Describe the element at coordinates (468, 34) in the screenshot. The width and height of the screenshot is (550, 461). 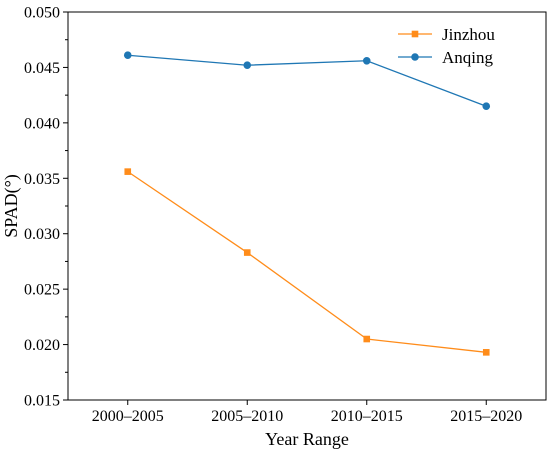
I see `legend-label-jinzhou: Jinzhou` at that location.